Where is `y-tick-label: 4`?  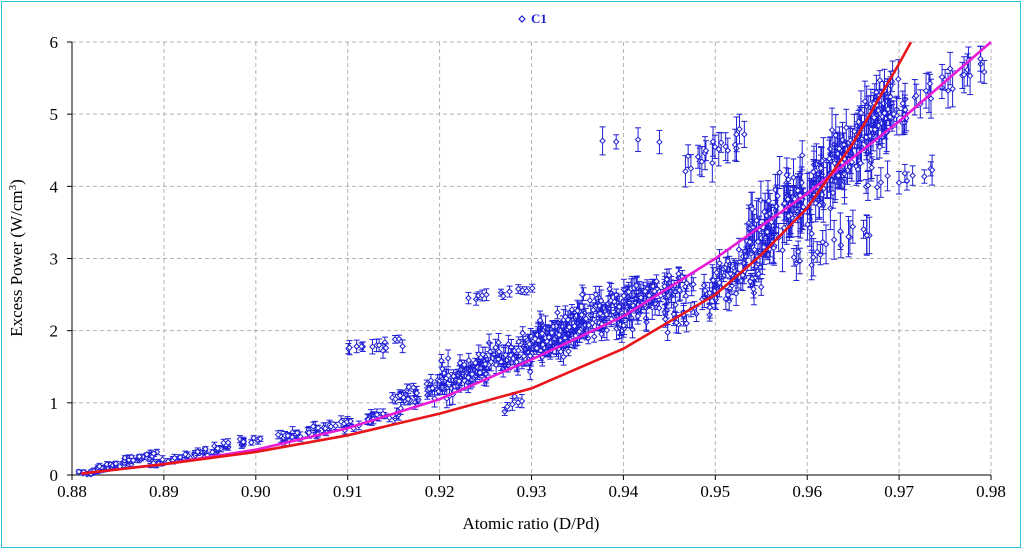 y-tick-label: 4 is located at coordinates (54, 186).